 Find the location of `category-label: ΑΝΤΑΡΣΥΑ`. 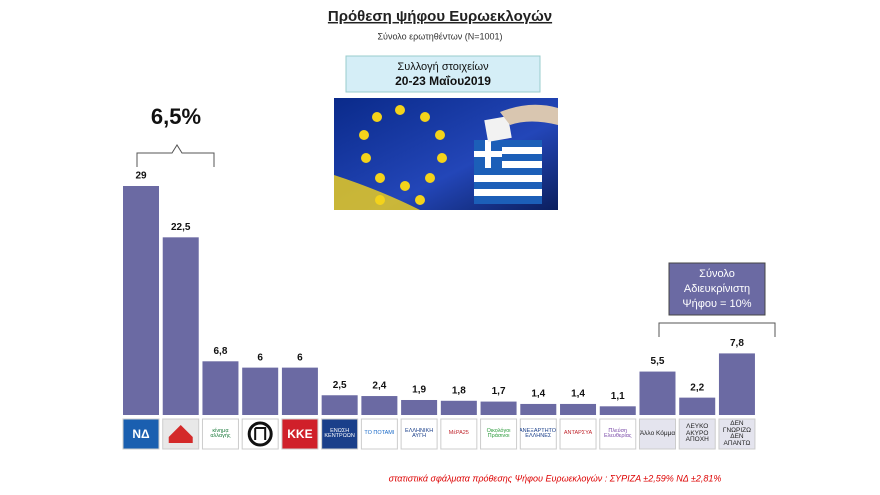

category-label: ΑΝΤΑΡΣΥΑ is located at coordinates (578, 433).